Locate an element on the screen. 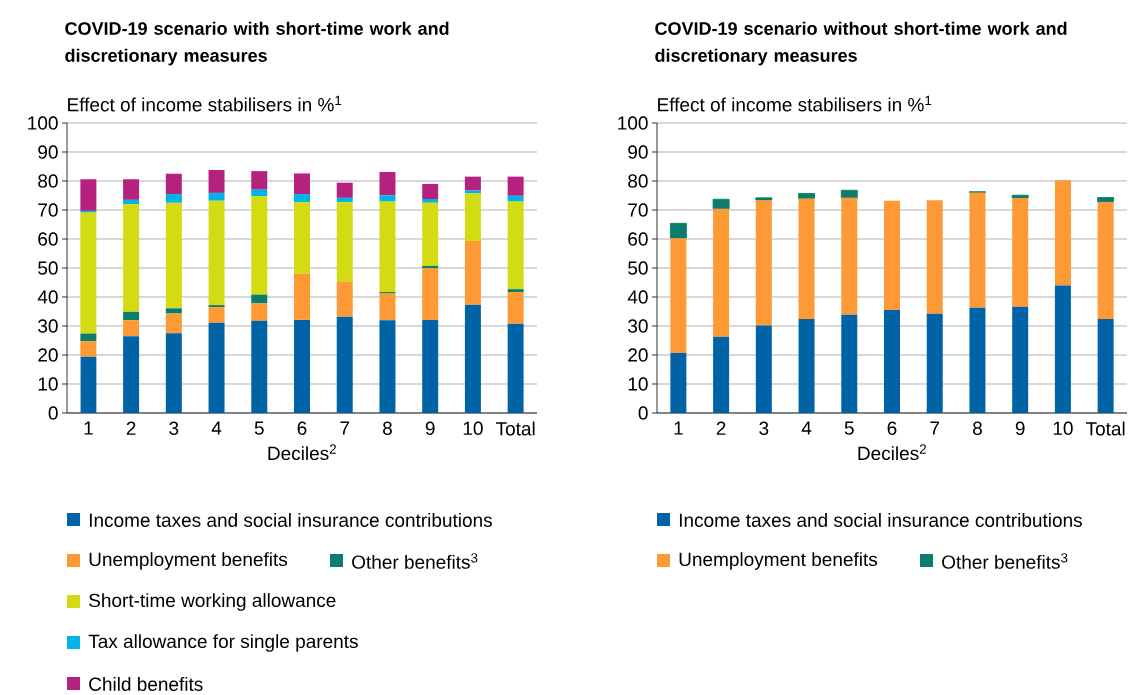 The width and height of the screenshot is (1148, 695). x-tick-label: 9 is located at coordinates (430, 428).